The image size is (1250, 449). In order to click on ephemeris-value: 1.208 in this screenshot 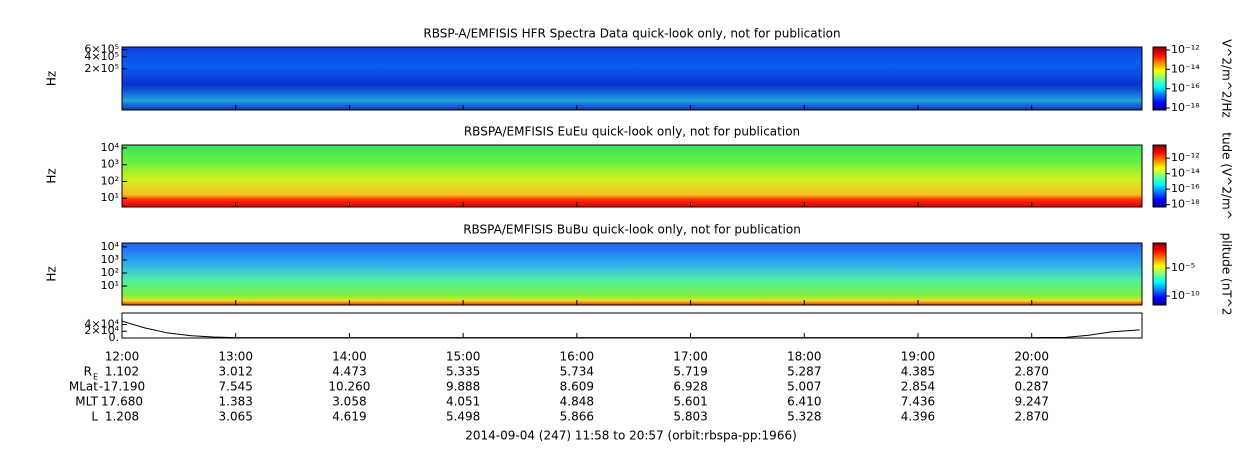, I will do `click(122, 417)`.